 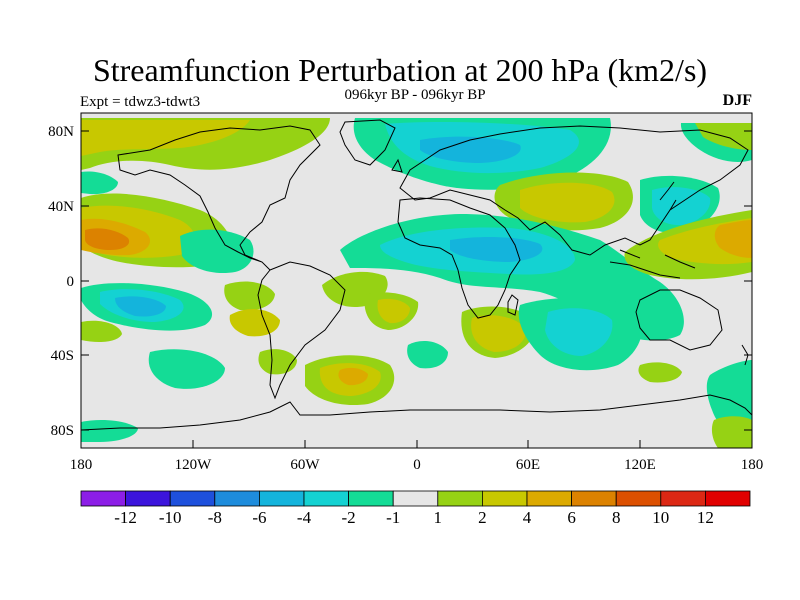 What do you see at coordinates (416, 412) in the screenshot?
I see `coastline-antarctica` at bounding box center [416, 412].